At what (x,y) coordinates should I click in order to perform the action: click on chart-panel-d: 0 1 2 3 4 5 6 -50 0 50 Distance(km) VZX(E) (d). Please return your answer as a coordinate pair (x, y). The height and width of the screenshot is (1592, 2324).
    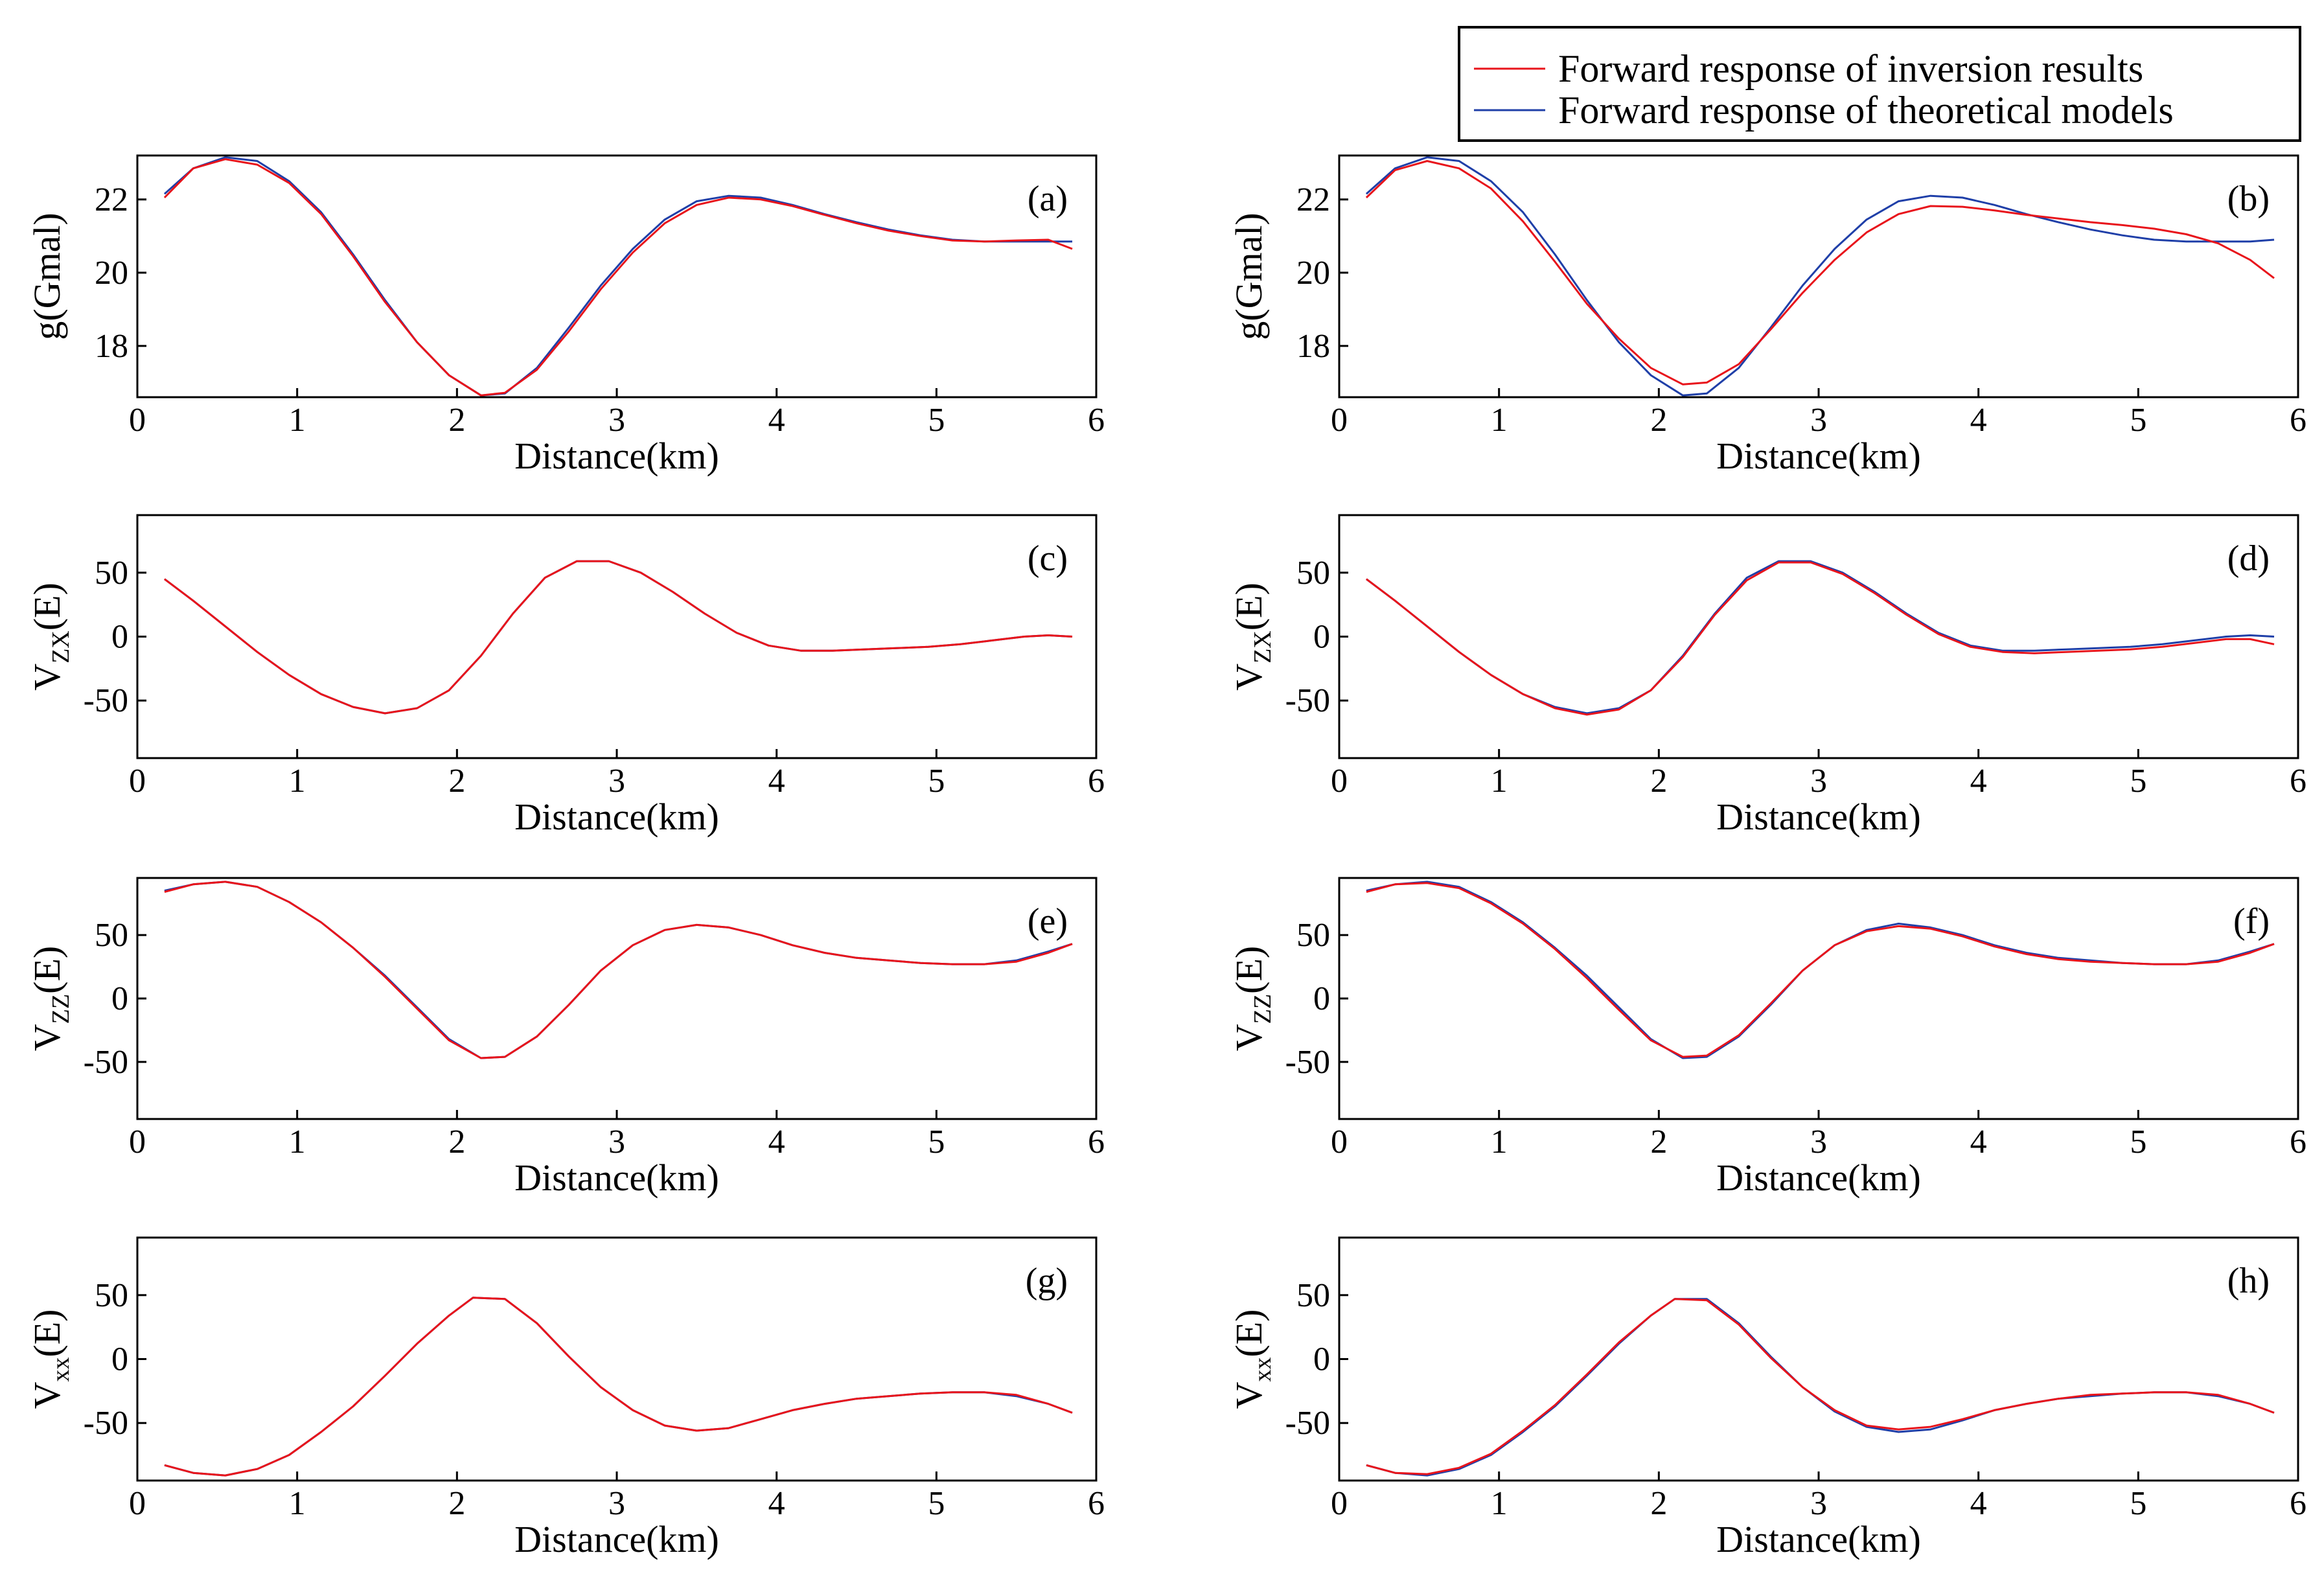
    Looking at the image, I should click on (1767, 676).